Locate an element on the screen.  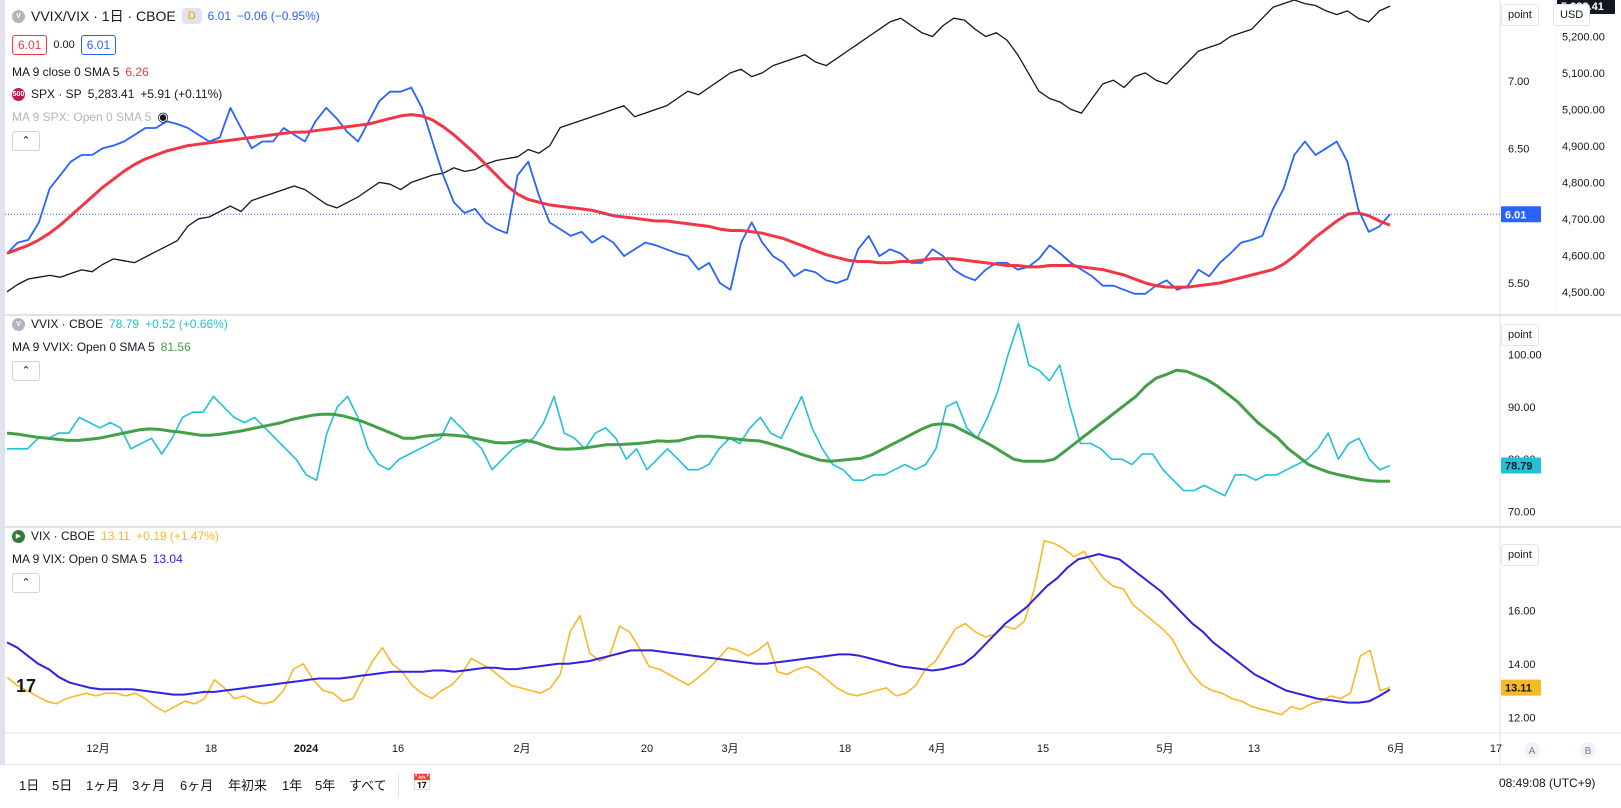
spx-tick-label: 4,800.00 is located at coordinates (1583, 183).